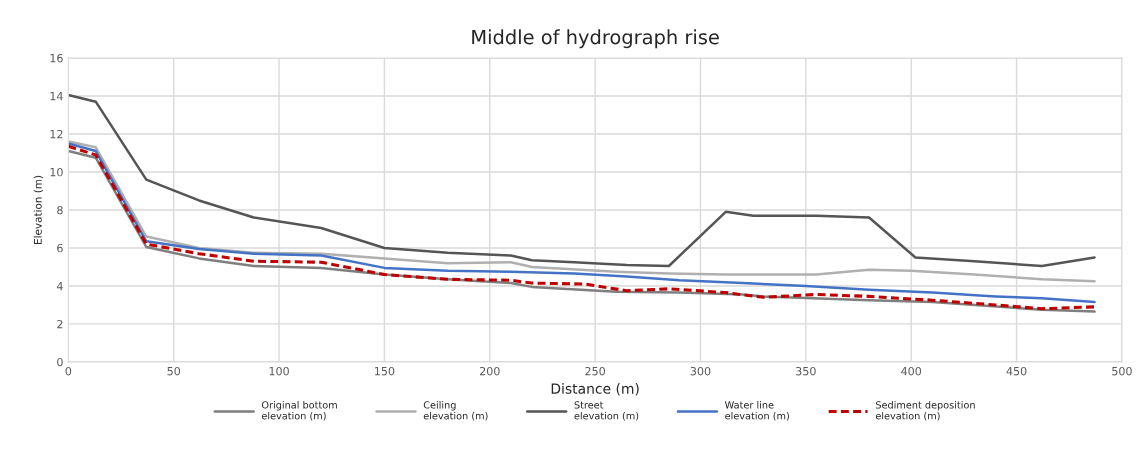 The image size is (1139, 464). I want to click on x-tick-label: 500, so click(1122, 371).